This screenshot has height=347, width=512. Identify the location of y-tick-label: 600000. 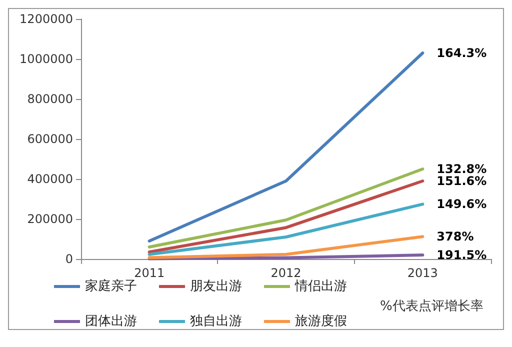
(50, 139).